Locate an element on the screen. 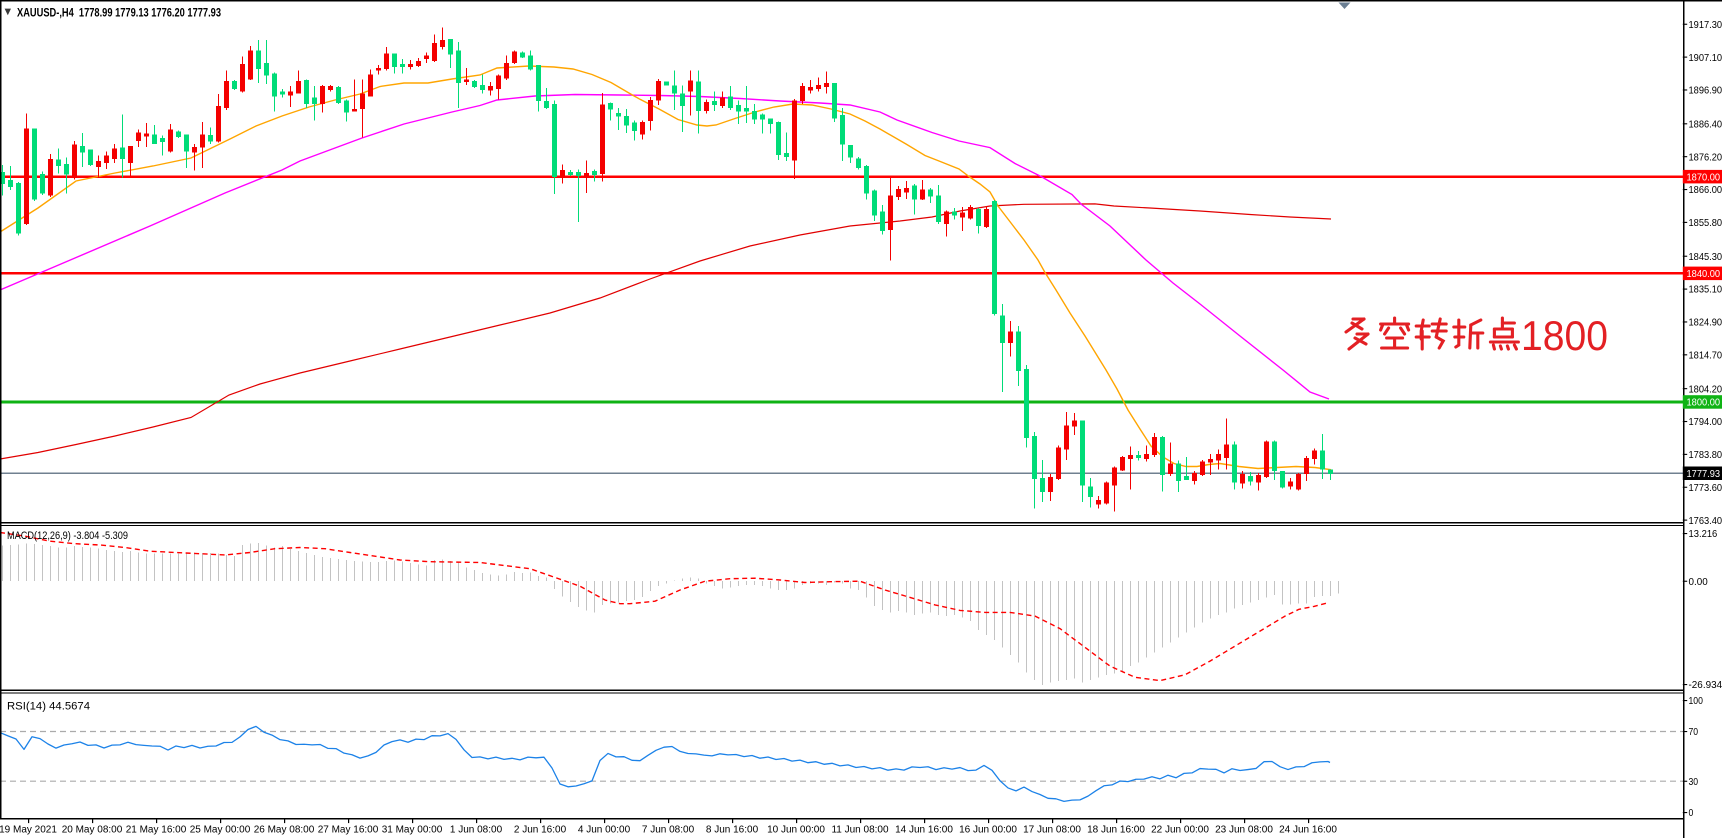 The image size is (1722, 838). svg-text: 1855.80 is located at coordinates (1705, 223).